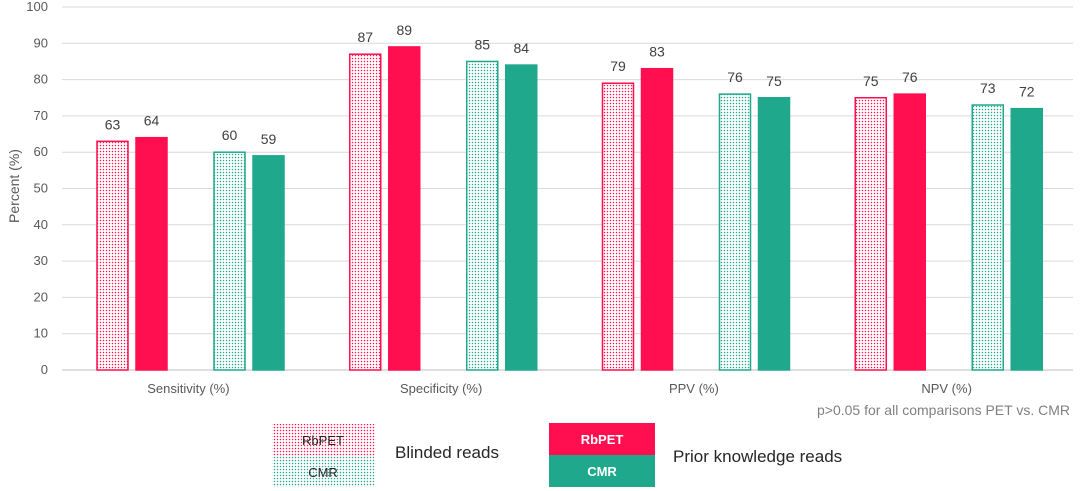 This screenshot has height=491, width=1080. I want to click on value-label: 87, so click(365, 37).